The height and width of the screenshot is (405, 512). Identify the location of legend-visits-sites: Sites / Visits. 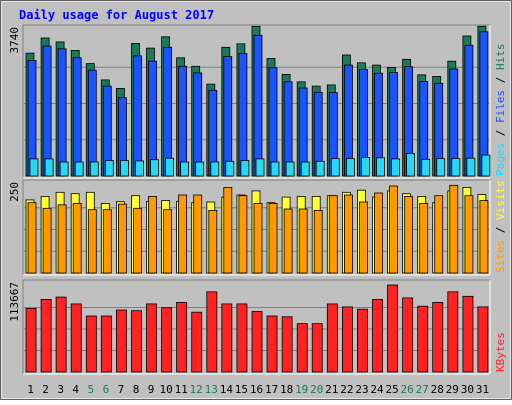
(500, 226).